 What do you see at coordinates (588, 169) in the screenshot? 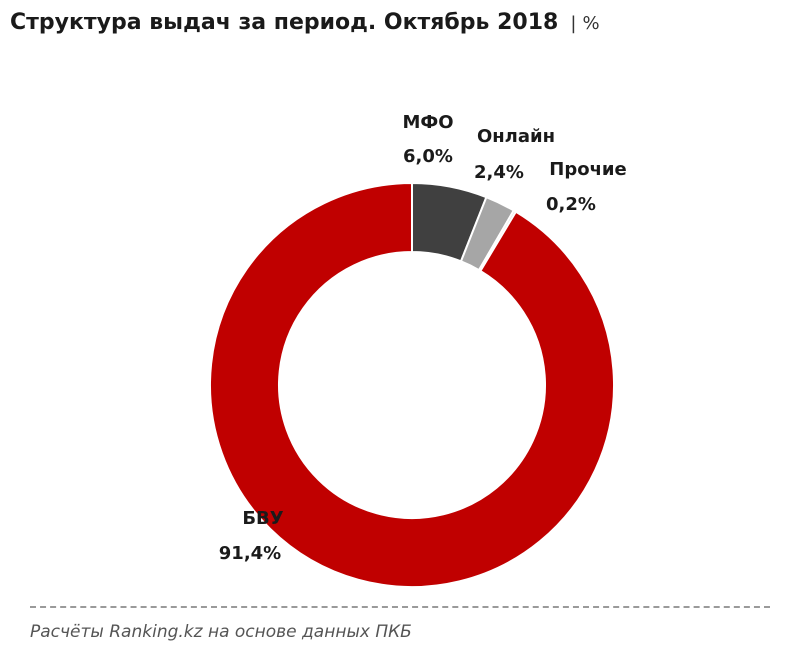
I see `label-other-name: Прочие` at bounding box center [588, 169].